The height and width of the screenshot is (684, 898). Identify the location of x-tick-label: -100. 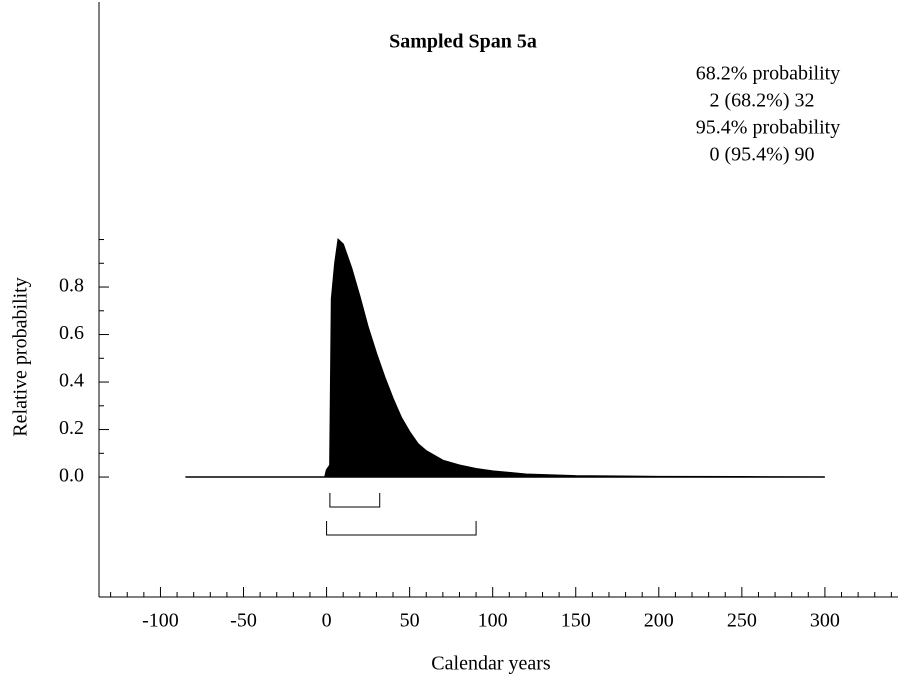
(160, 621).